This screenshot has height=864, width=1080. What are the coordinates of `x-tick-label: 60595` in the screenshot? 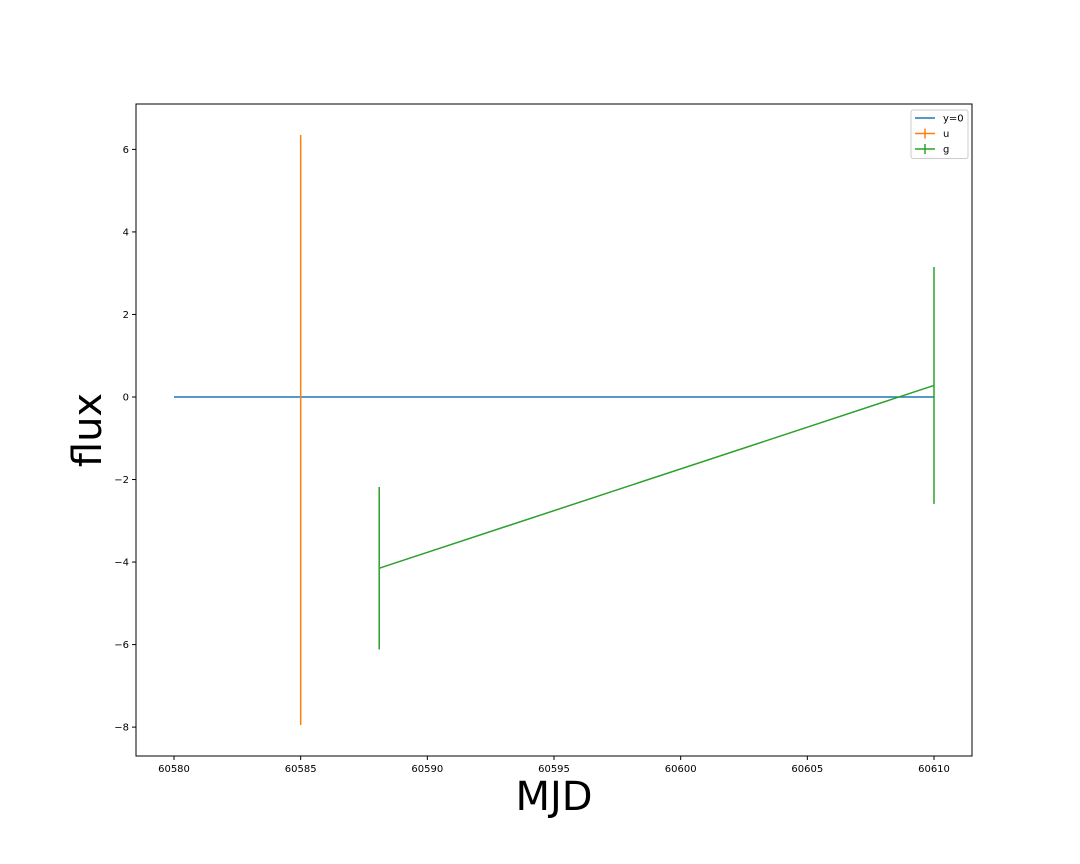 It's located at (554, 769).